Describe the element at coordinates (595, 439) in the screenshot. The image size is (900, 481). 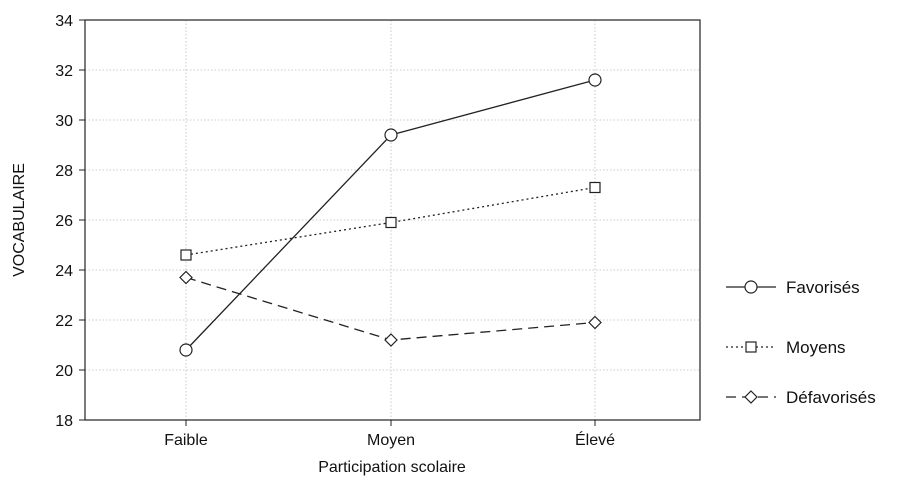
I see `x-tick-label: Élevé` at that location.